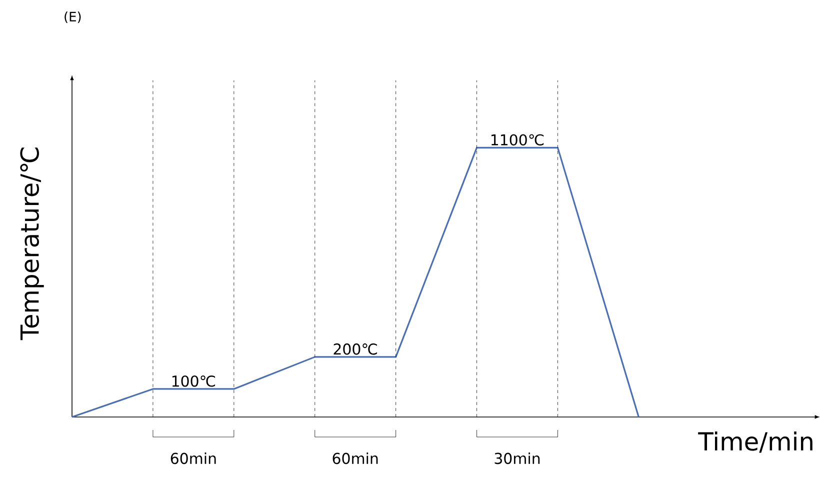  I want to click on text: 30min, so click(517, 458).